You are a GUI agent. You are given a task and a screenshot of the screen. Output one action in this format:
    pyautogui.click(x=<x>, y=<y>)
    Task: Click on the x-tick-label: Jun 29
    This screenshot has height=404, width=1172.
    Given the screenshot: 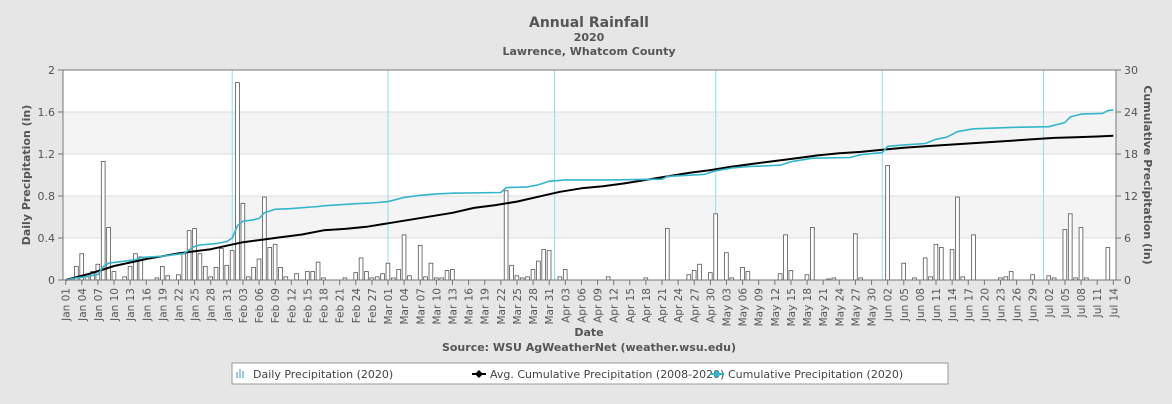 What is the action you would take?
    pyautogui.click(x=1034, y=305)
    